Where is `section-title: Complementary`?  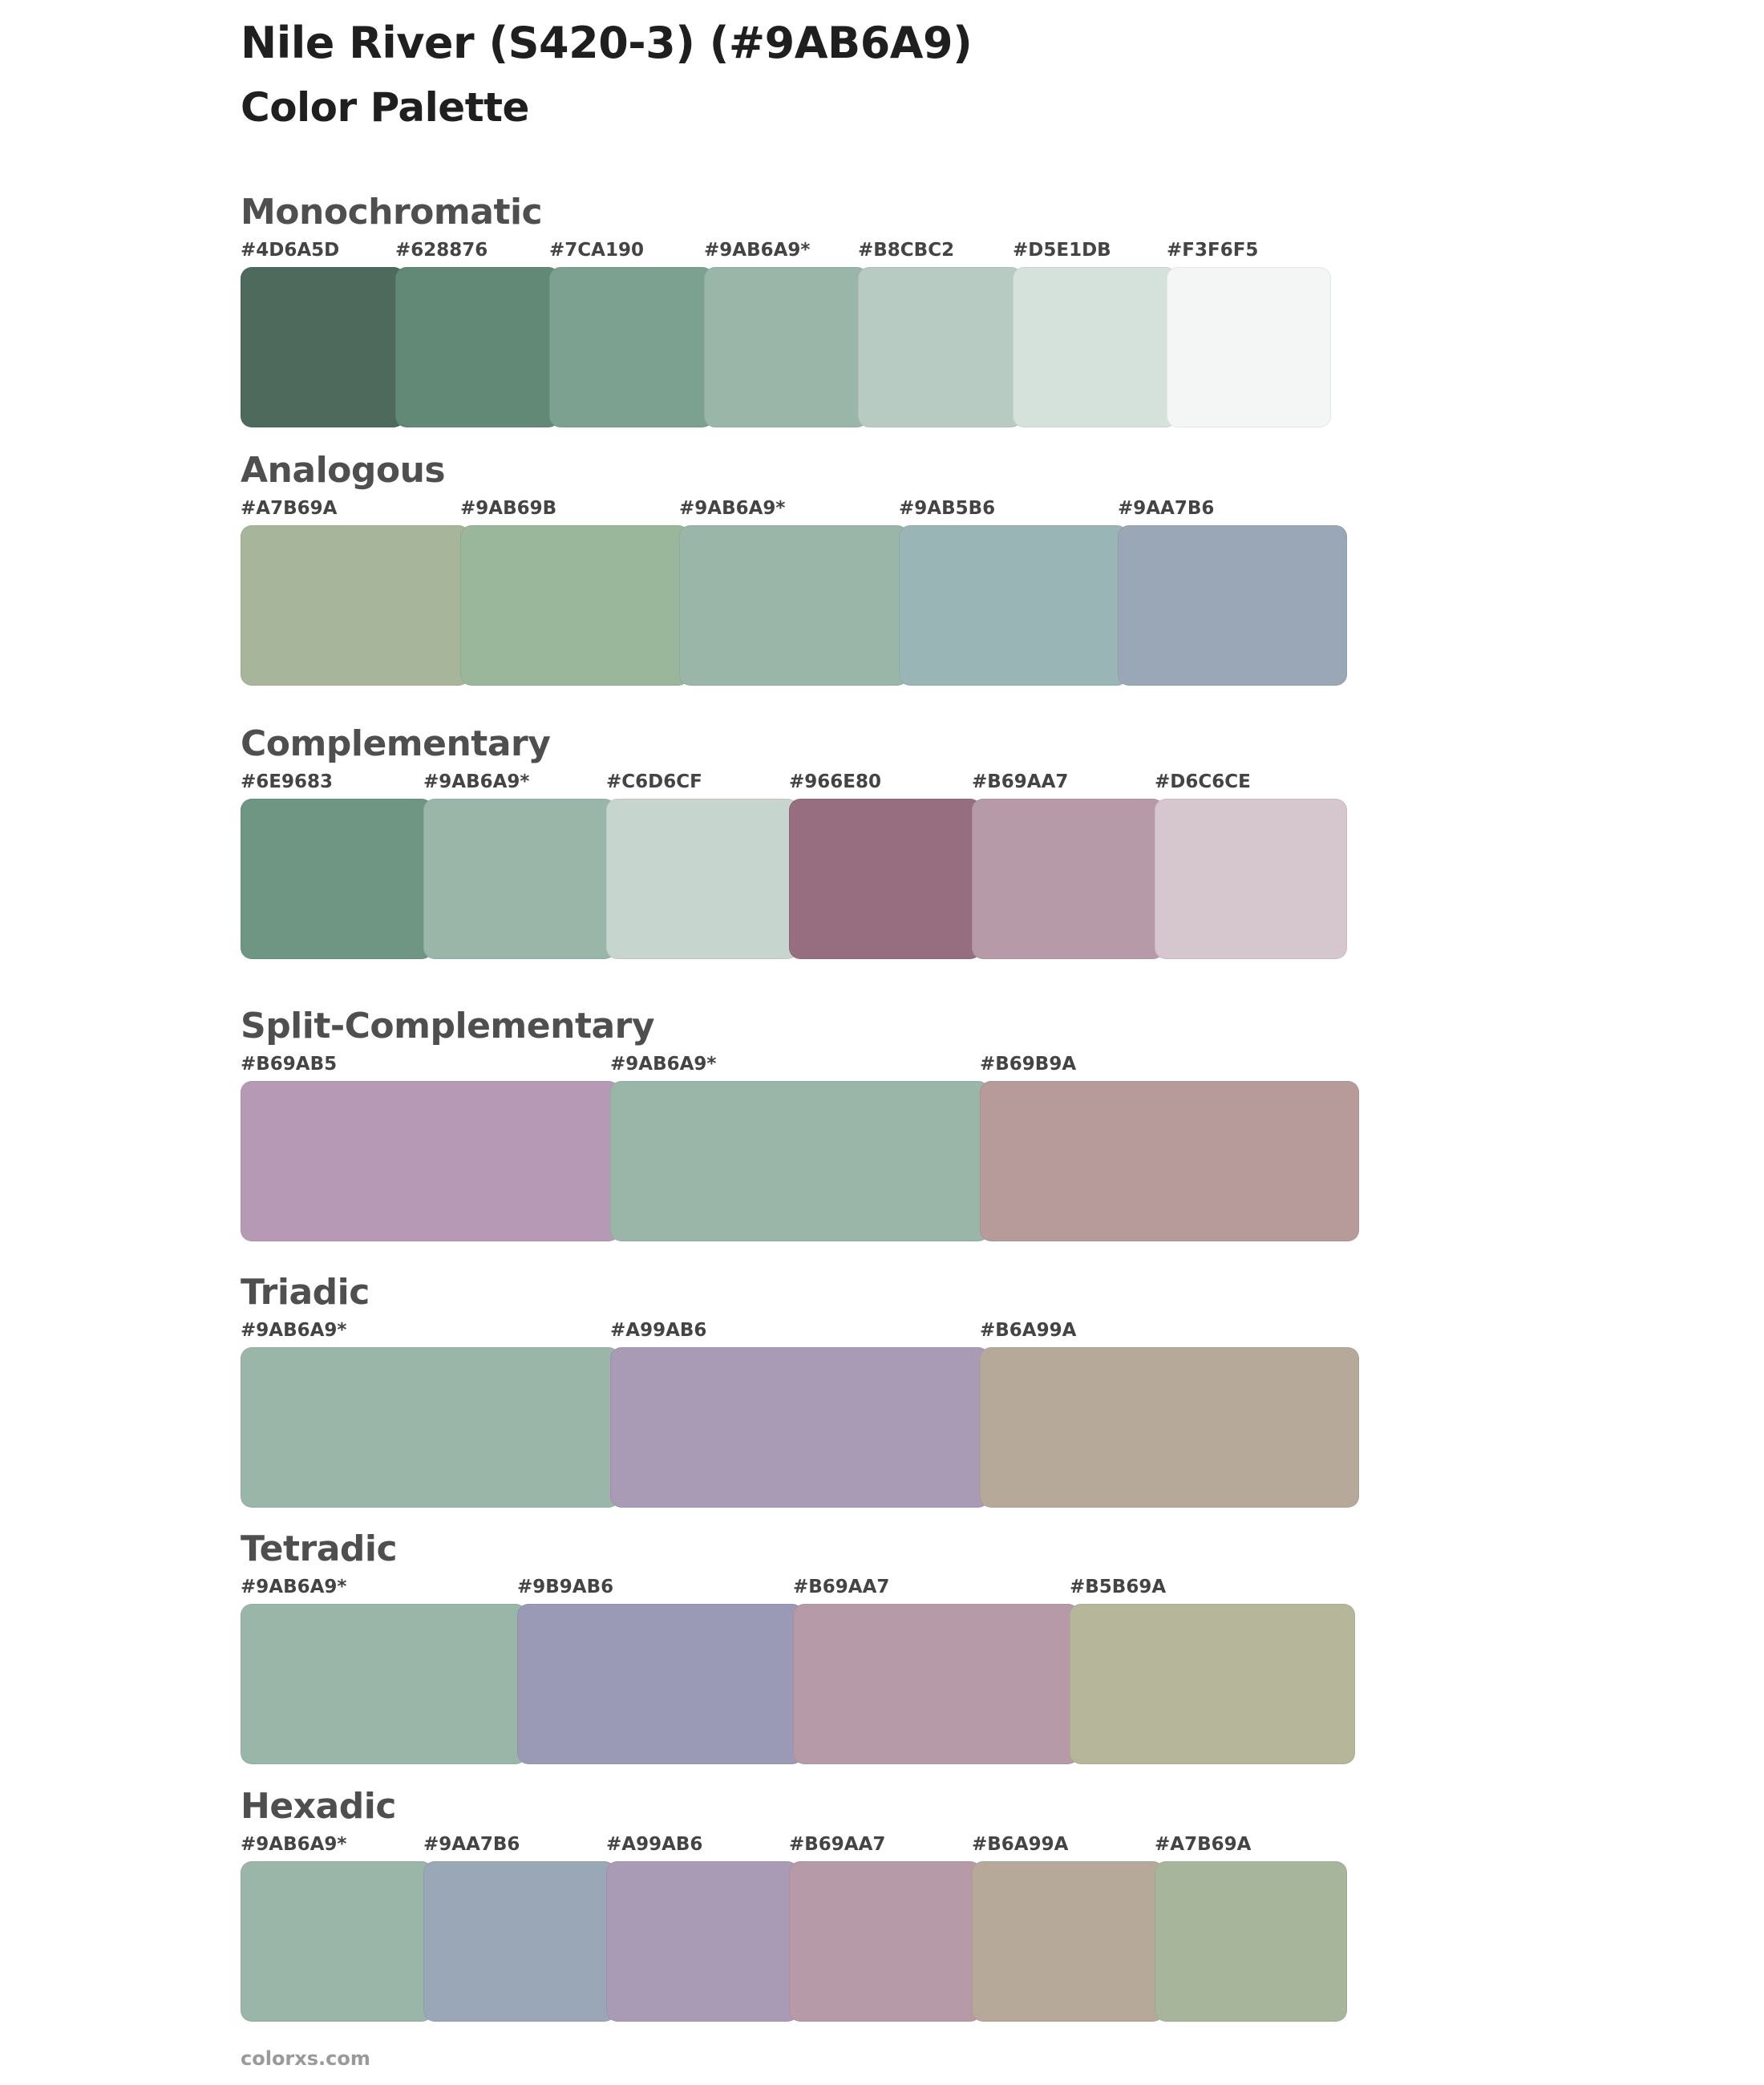 section-title: Complementary is located at coordinates (396, 744).